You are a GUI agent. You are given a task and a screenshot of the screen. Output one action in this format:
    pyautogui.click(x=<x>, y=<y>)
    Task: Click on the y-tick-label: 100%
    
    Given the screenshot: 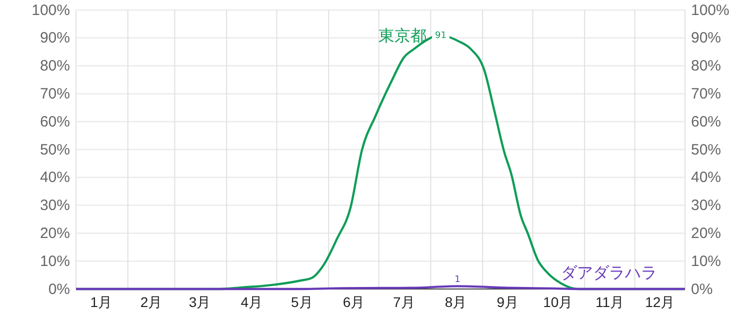 What is the action you would take?
    pyautogui.click(x=51, y=10)
    